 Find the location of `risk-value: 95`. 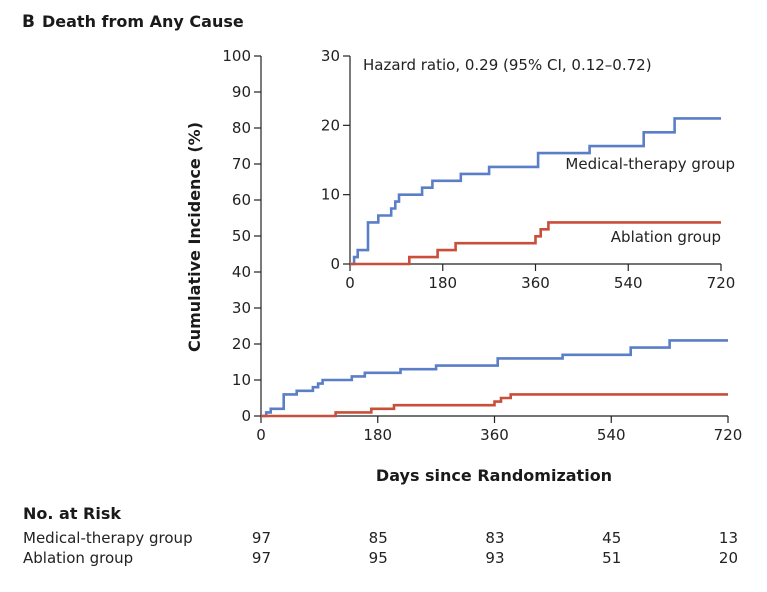

risk-value: 95 is located at coordinates (378, 558).